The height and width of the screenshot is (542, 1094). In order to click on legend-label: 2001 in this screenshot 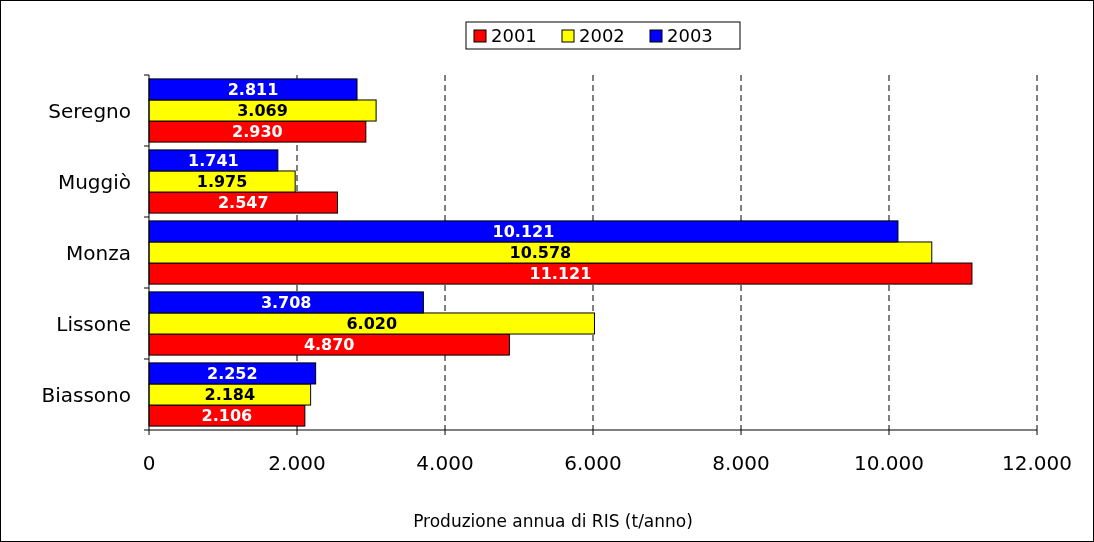, I will do `click(514, 36)`.